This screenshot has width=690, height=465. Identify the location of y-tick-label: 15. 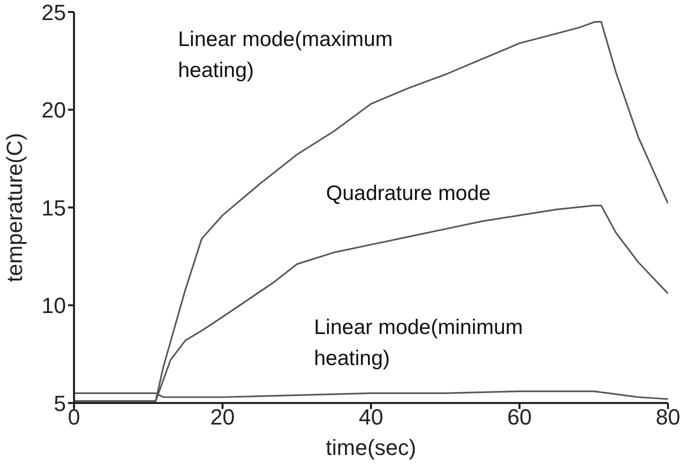
(54, 207).